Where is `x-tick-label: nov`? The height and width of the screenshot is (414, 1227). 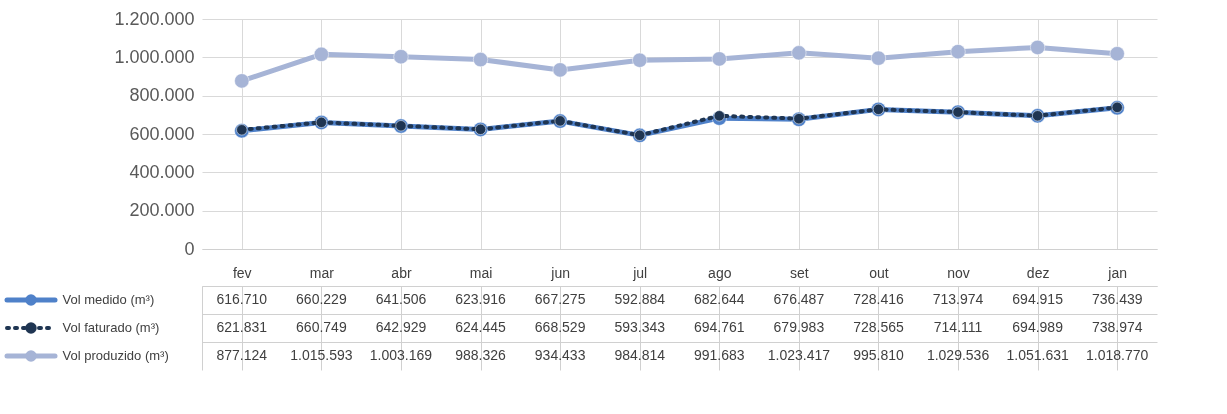
x-tick-label: nov is located at coordinates (958, 272).